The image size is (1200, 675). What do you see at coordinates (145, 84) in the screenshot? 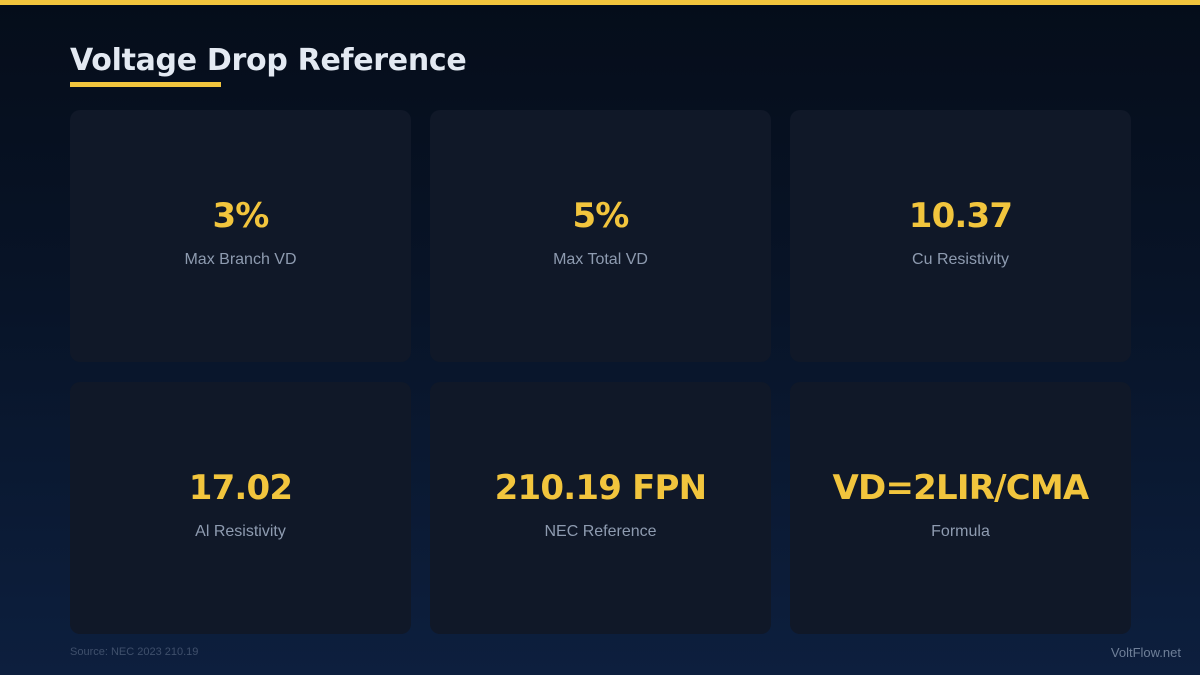
I see `title-underline` at bounding box center [145, 84].